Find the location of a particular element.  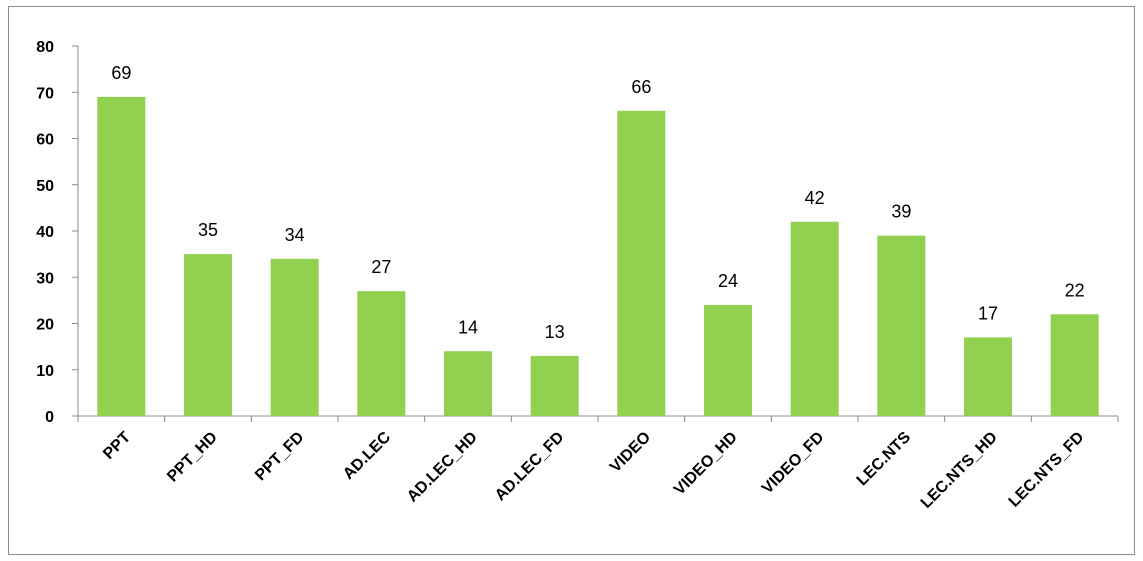

data-label: 35 is located at coordinates (208, 230).